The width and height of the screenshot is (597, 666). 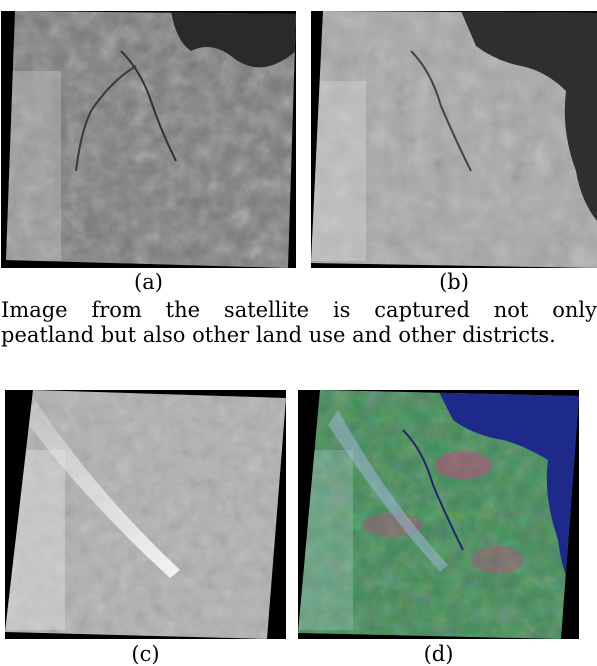 What do you see at coordinates (511, 310) in the screenshot?
I see `paragraph-word: not` at bounding box center [511, 310].